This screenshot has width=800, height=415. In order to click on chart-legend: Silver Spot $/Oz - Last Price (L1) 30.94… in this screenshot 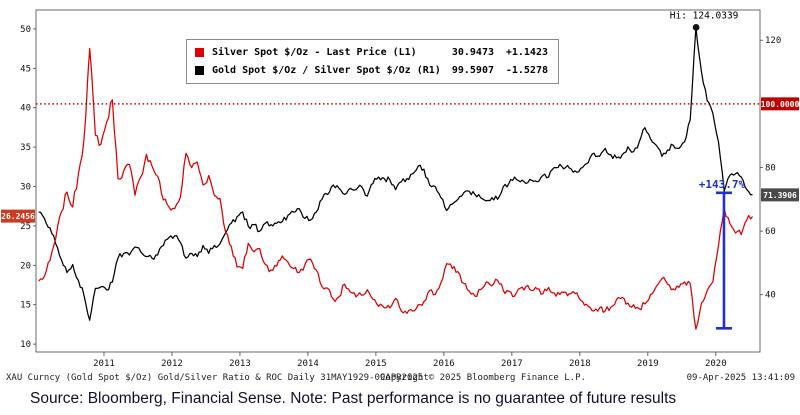, I will do `click(372, 61)`.